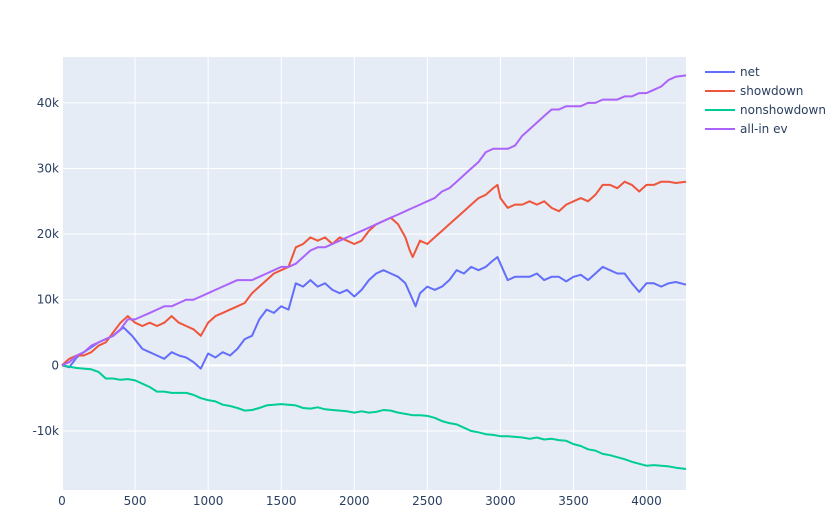 The width and height of the screenshot is (826, 527). I want to click on legend-item-showdown: showdown, so click(754, 91).